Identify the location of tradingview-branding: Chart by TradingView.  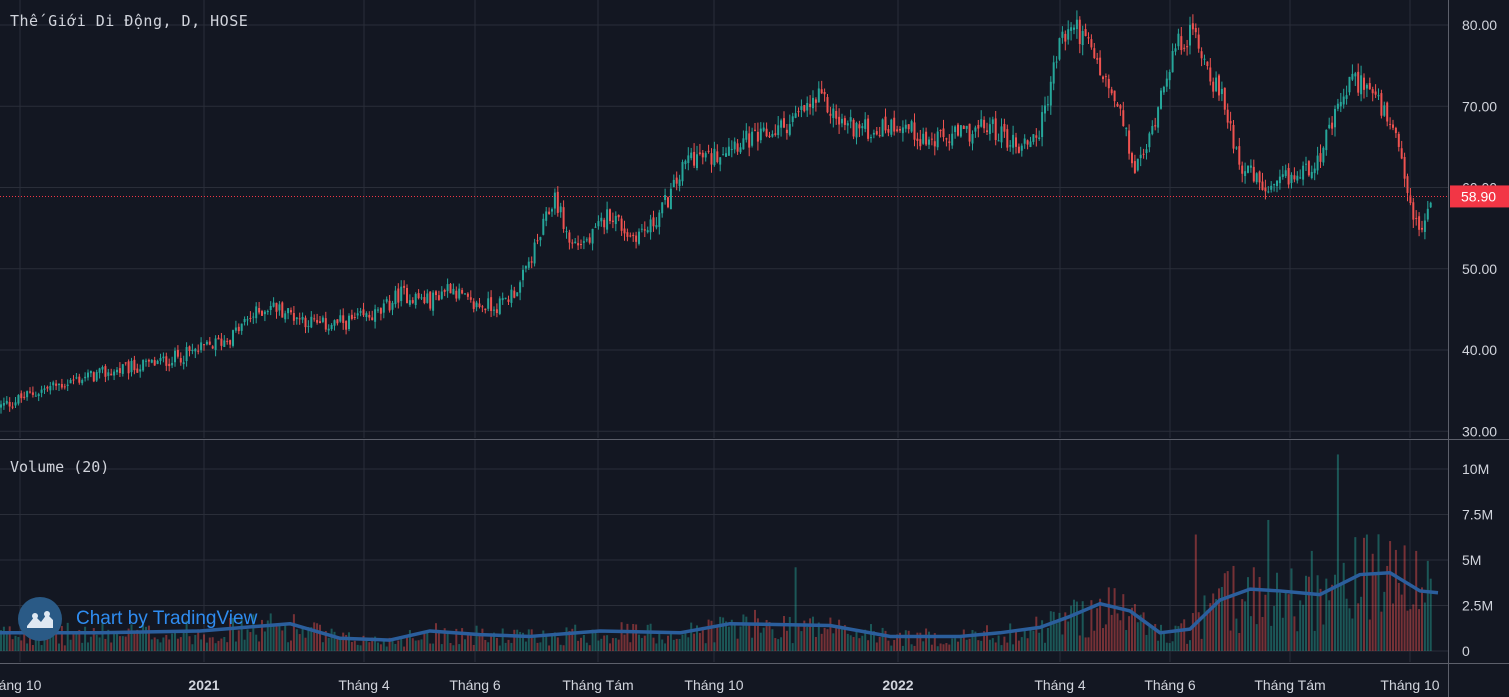
(137, 619).